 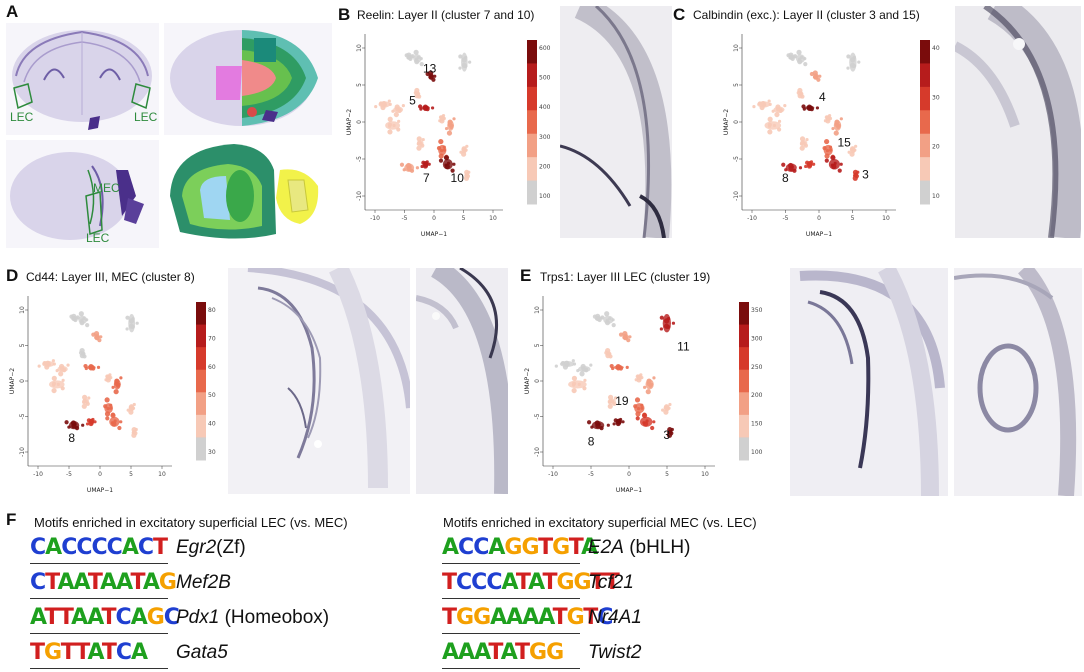 What do you see at coordinates (212, 367) in the screenshot?
I see `colorbar-tick-label: 60` at bounding box center [212, 367].